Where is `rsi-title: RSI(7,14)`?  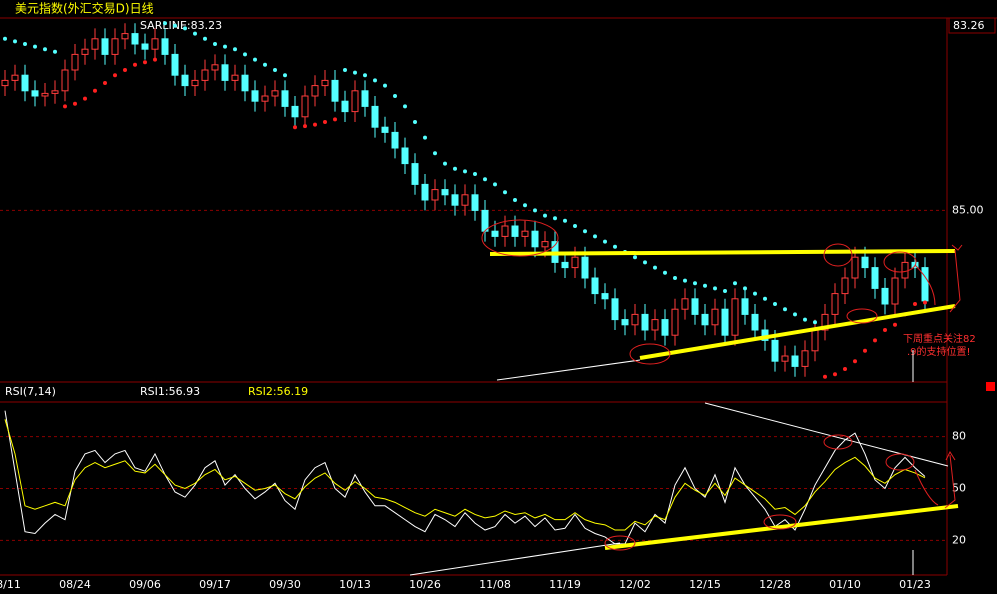 rsi-title: RSI(7,14) is located at coordinates (30, 391).